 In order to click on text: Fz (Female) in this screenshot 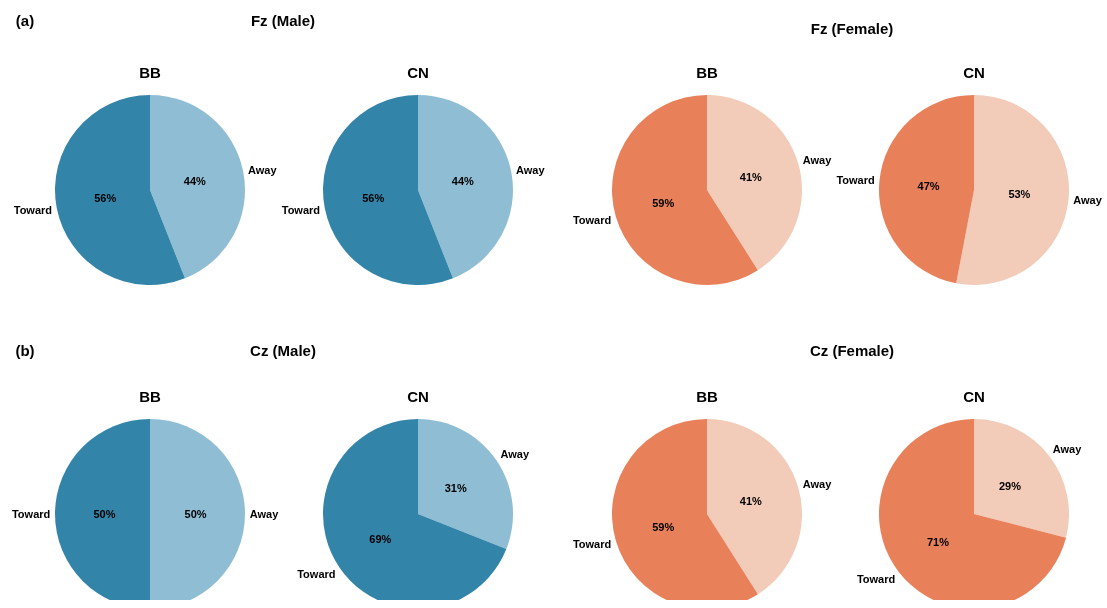, I will do `click(852, 28)`.